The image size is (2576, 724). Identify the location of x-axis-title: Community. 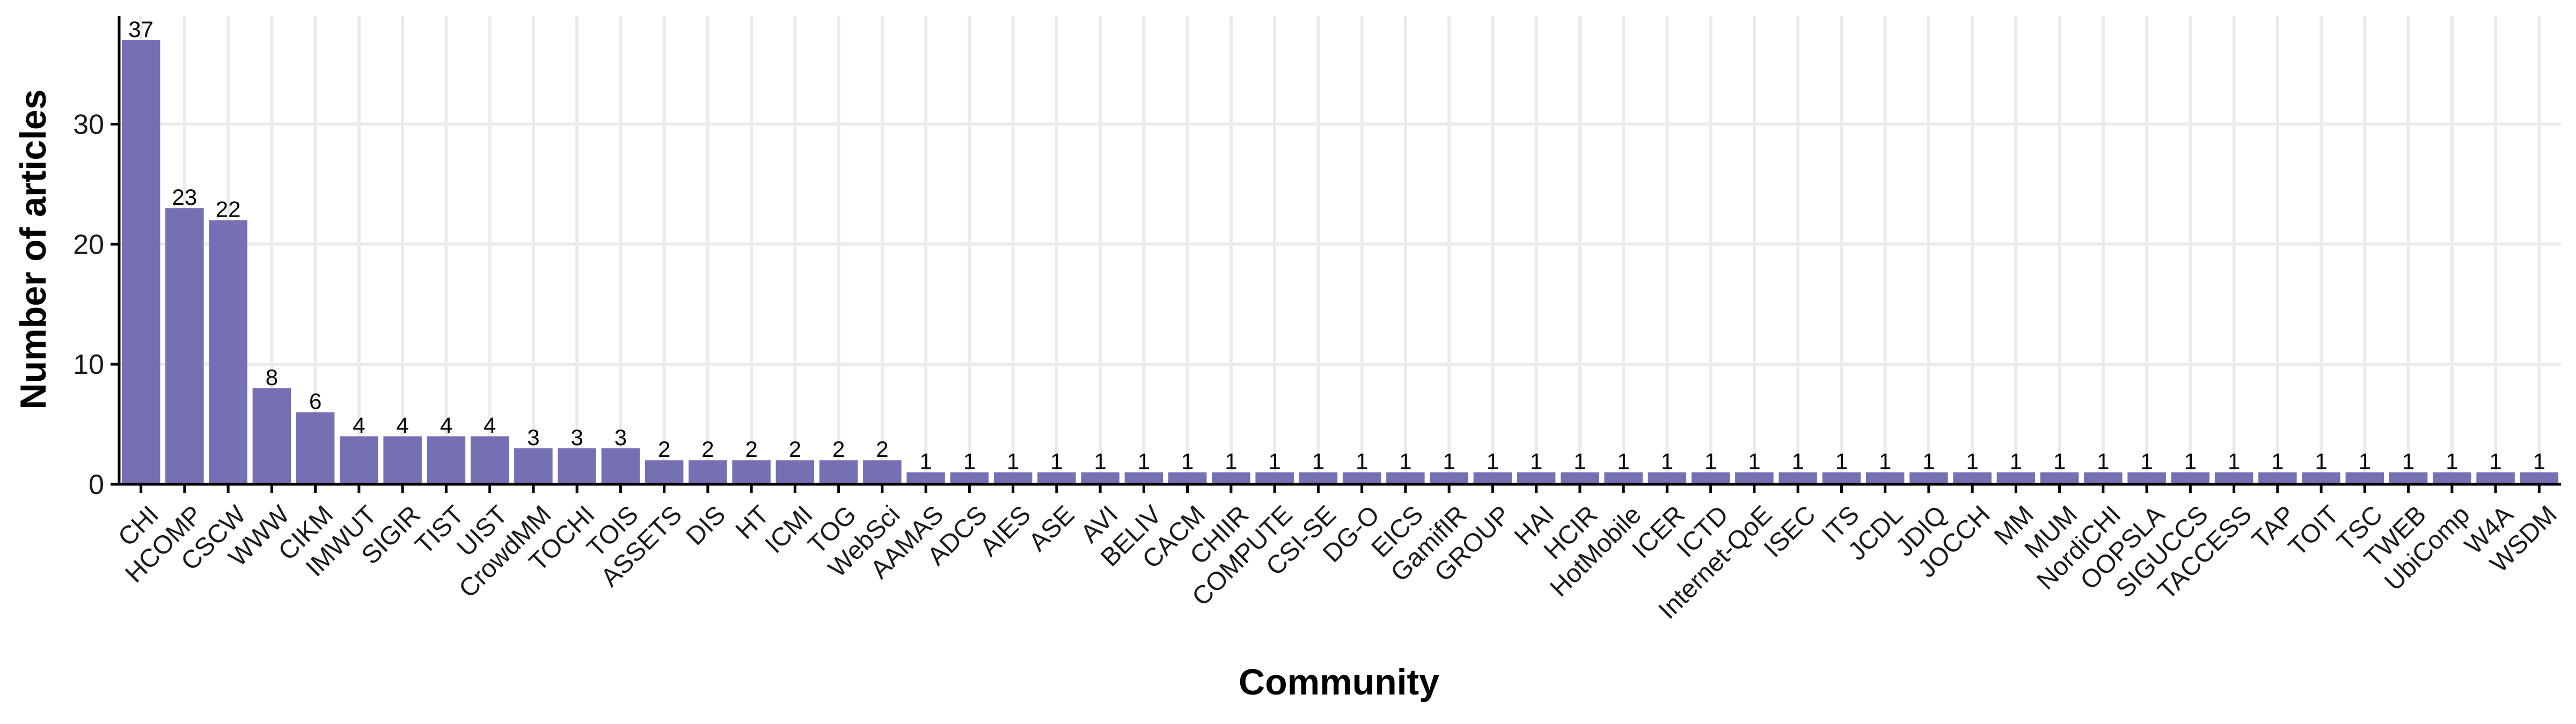
(1339, 682).